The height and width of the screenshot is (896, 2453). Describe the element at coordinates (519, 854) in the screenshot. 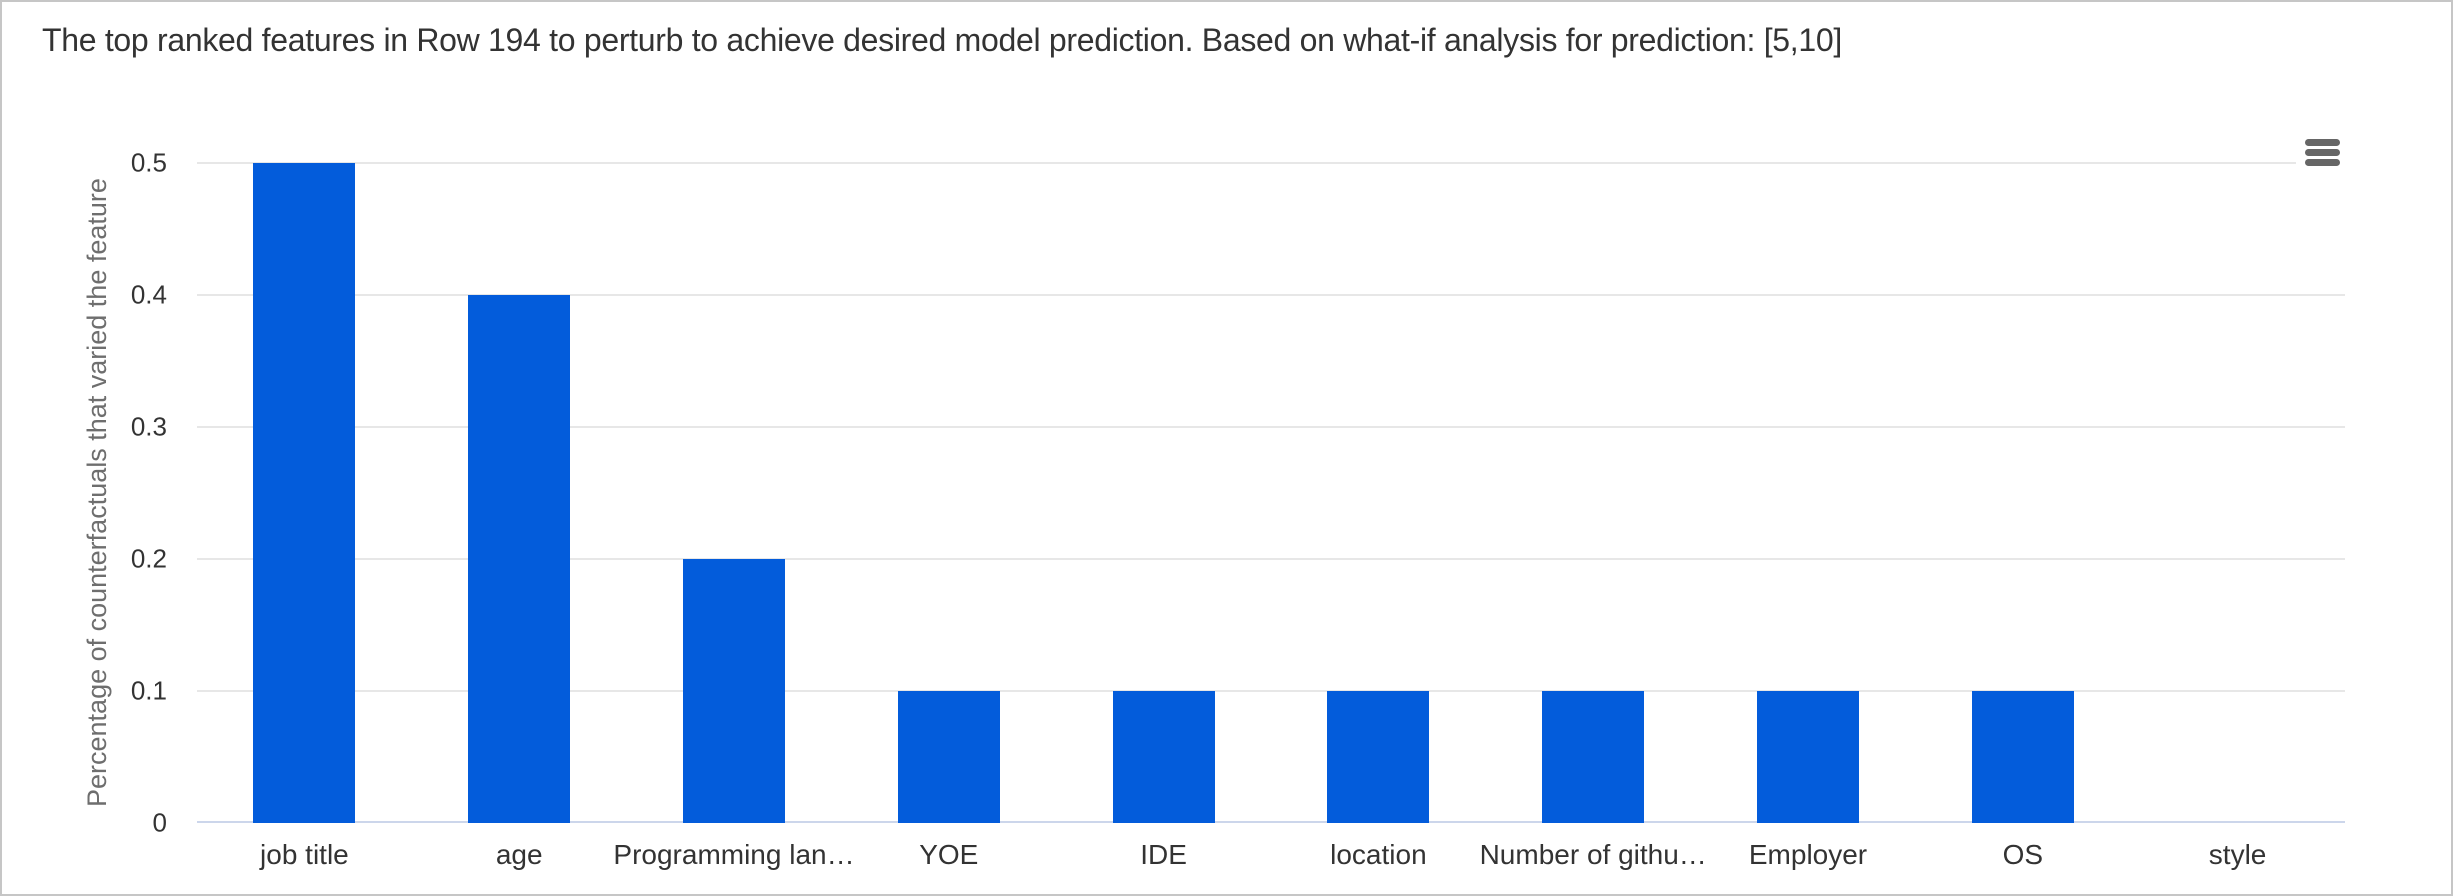

I see `x-tick-label: age` at that location.